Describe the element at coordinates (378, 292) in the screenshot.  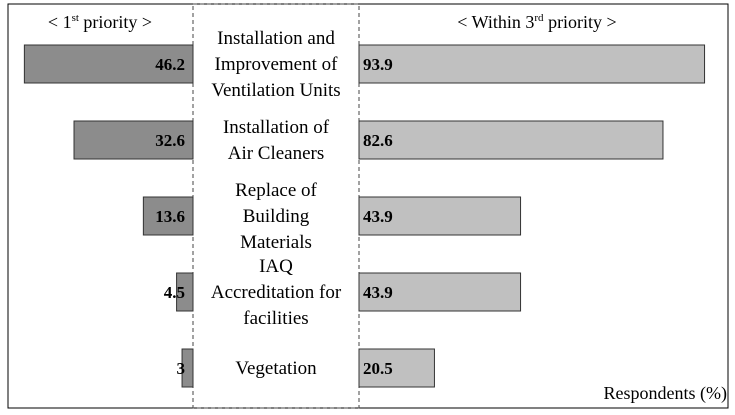
I see `value-label-third-4: 43.9` at that location.